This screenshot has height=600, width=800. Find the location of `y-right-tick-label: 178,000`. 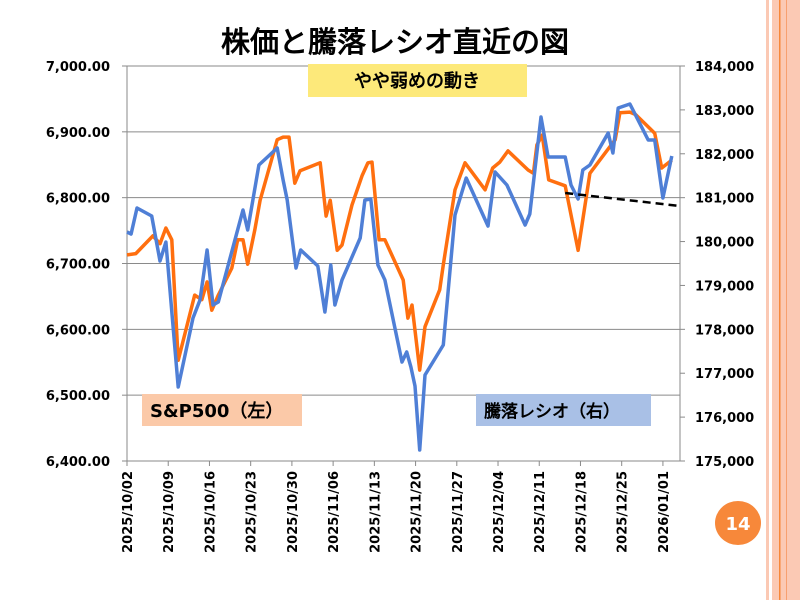

y-right-tick-label: 178,000 is located at coordinates (724, 330).